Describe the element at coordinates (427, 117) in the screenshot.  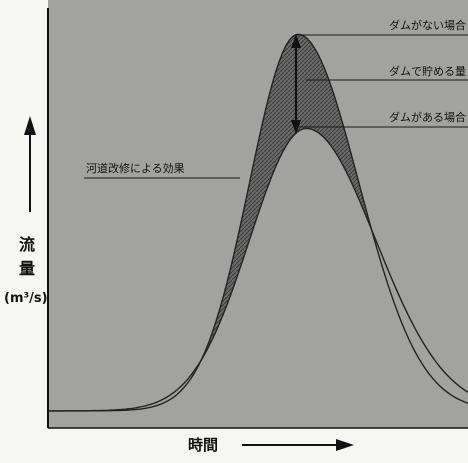
I see `annotation-with-dam: ダムがある場合` at that location.